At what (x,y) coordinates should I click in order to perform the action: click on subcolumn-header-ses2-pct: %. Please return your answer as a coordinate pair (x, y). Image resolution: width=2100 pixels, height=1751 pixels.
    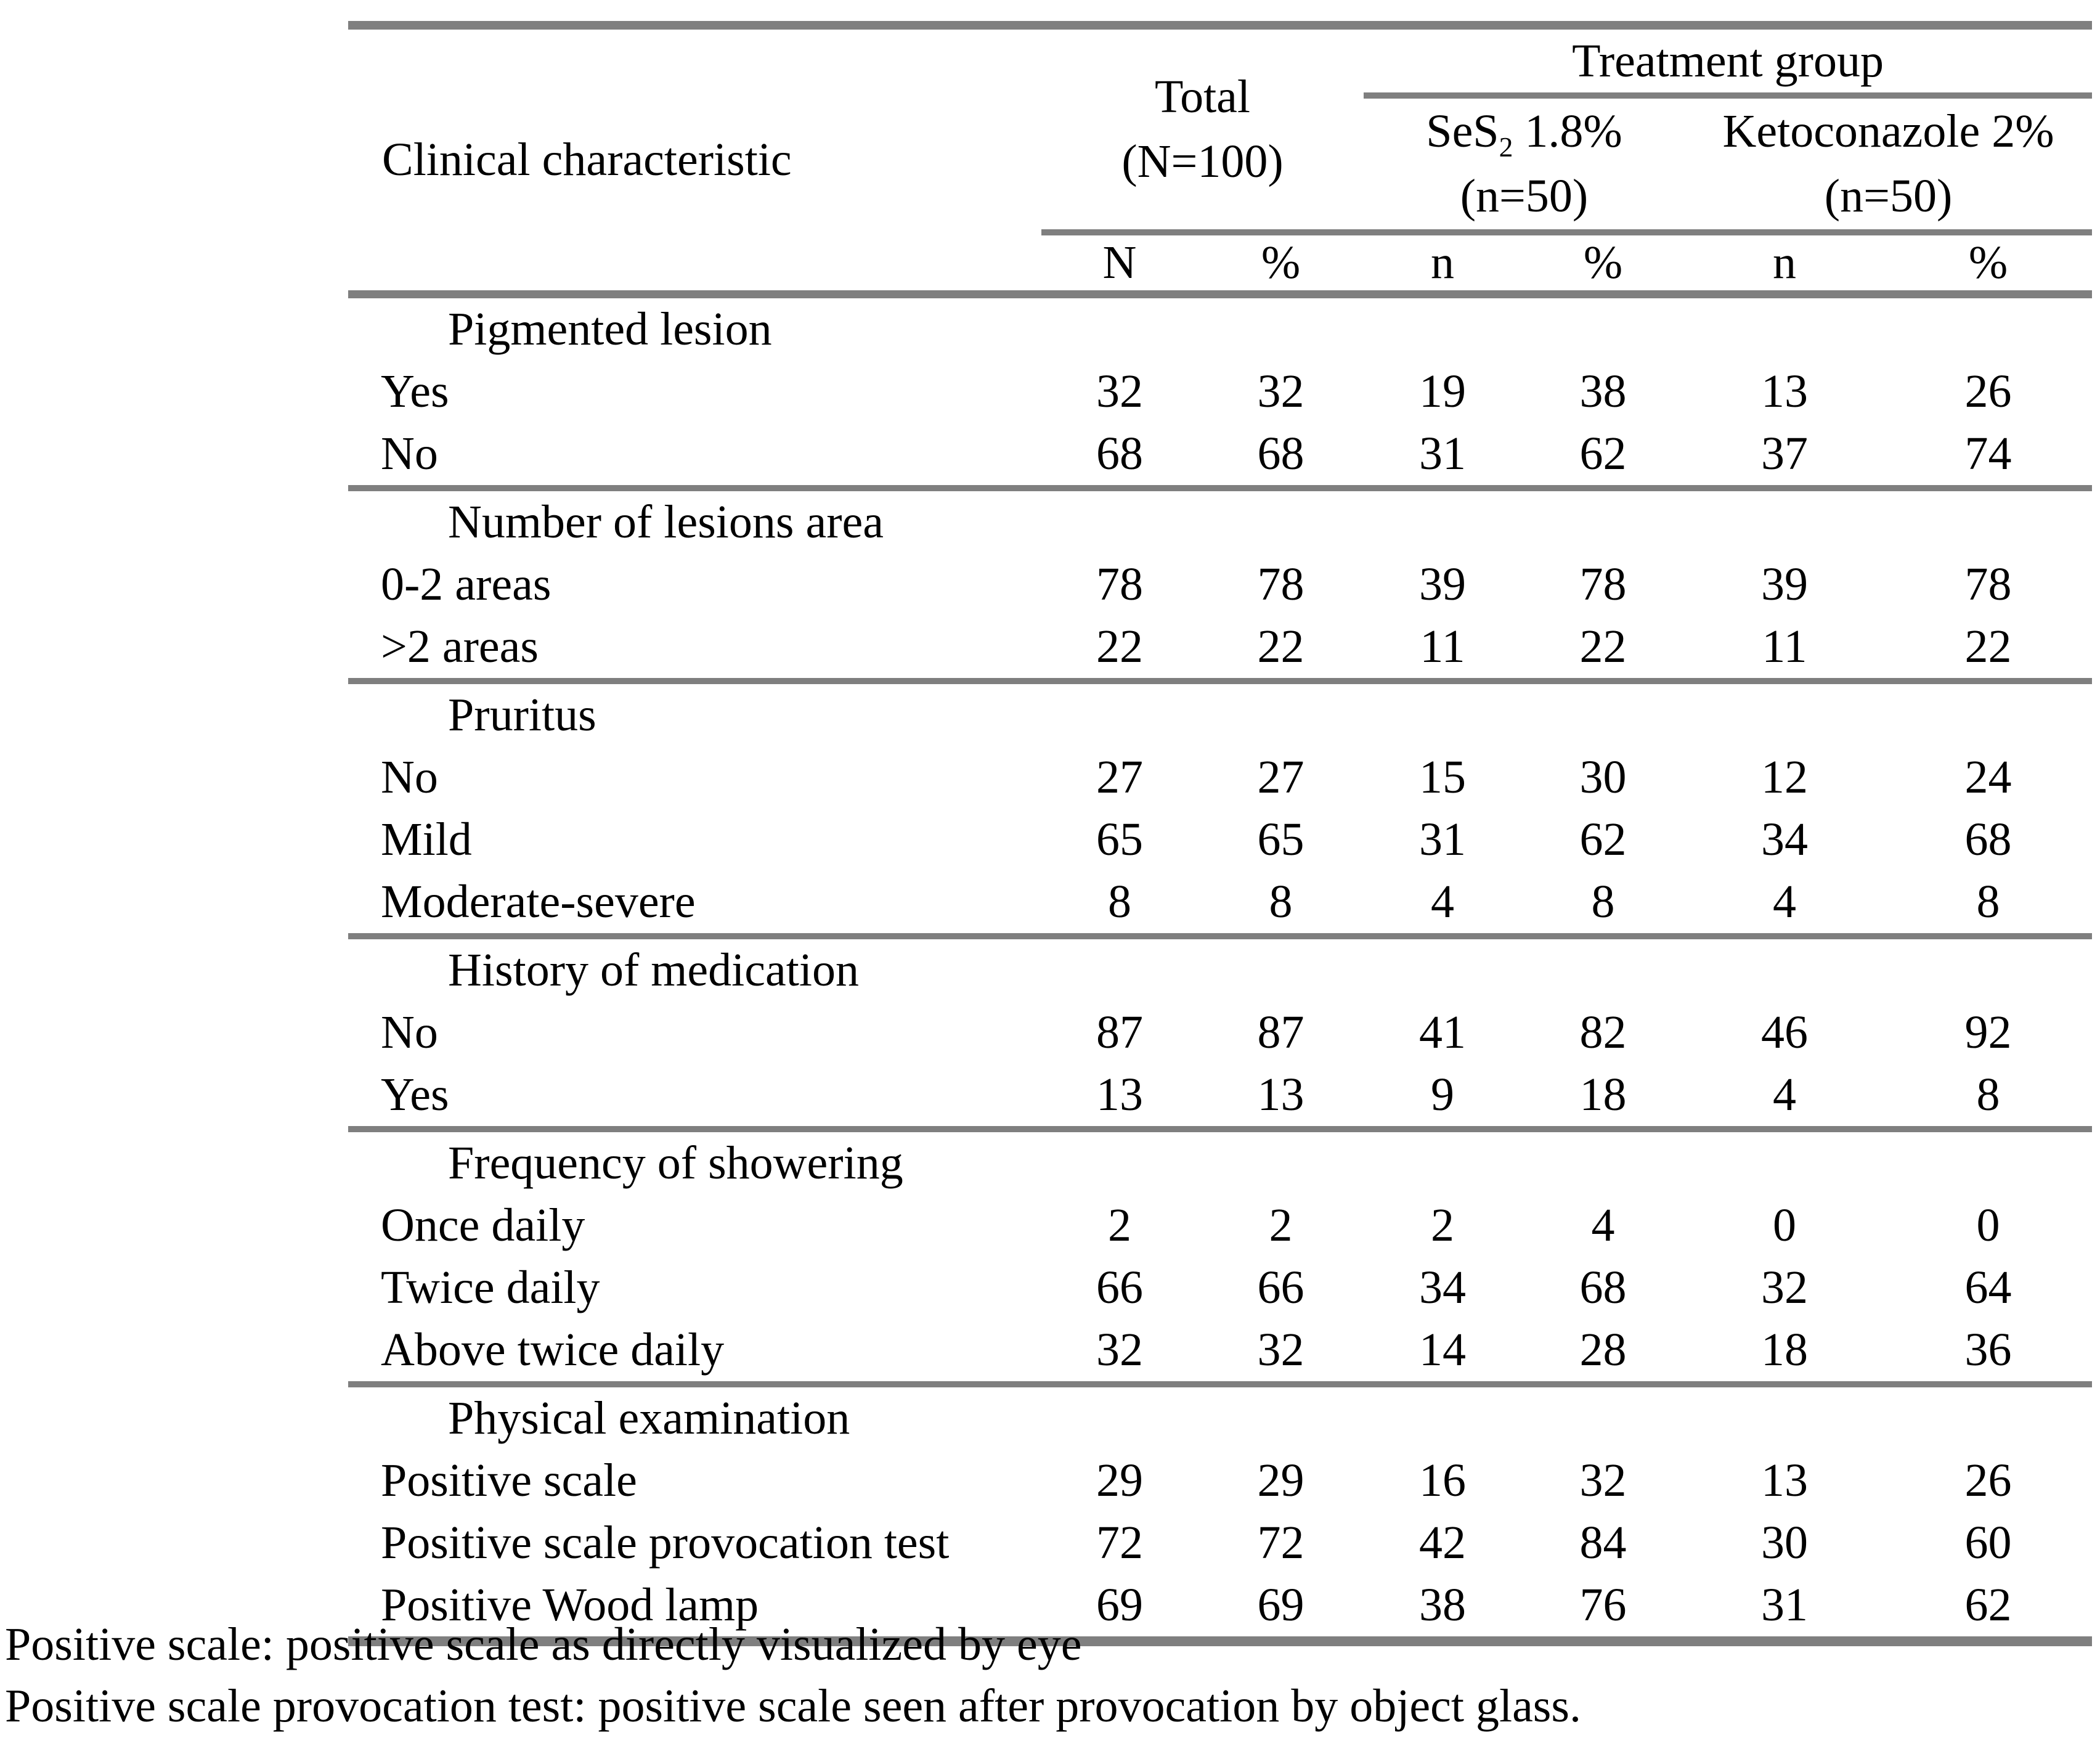
    Looking at the image, I should click on (1603, 263).